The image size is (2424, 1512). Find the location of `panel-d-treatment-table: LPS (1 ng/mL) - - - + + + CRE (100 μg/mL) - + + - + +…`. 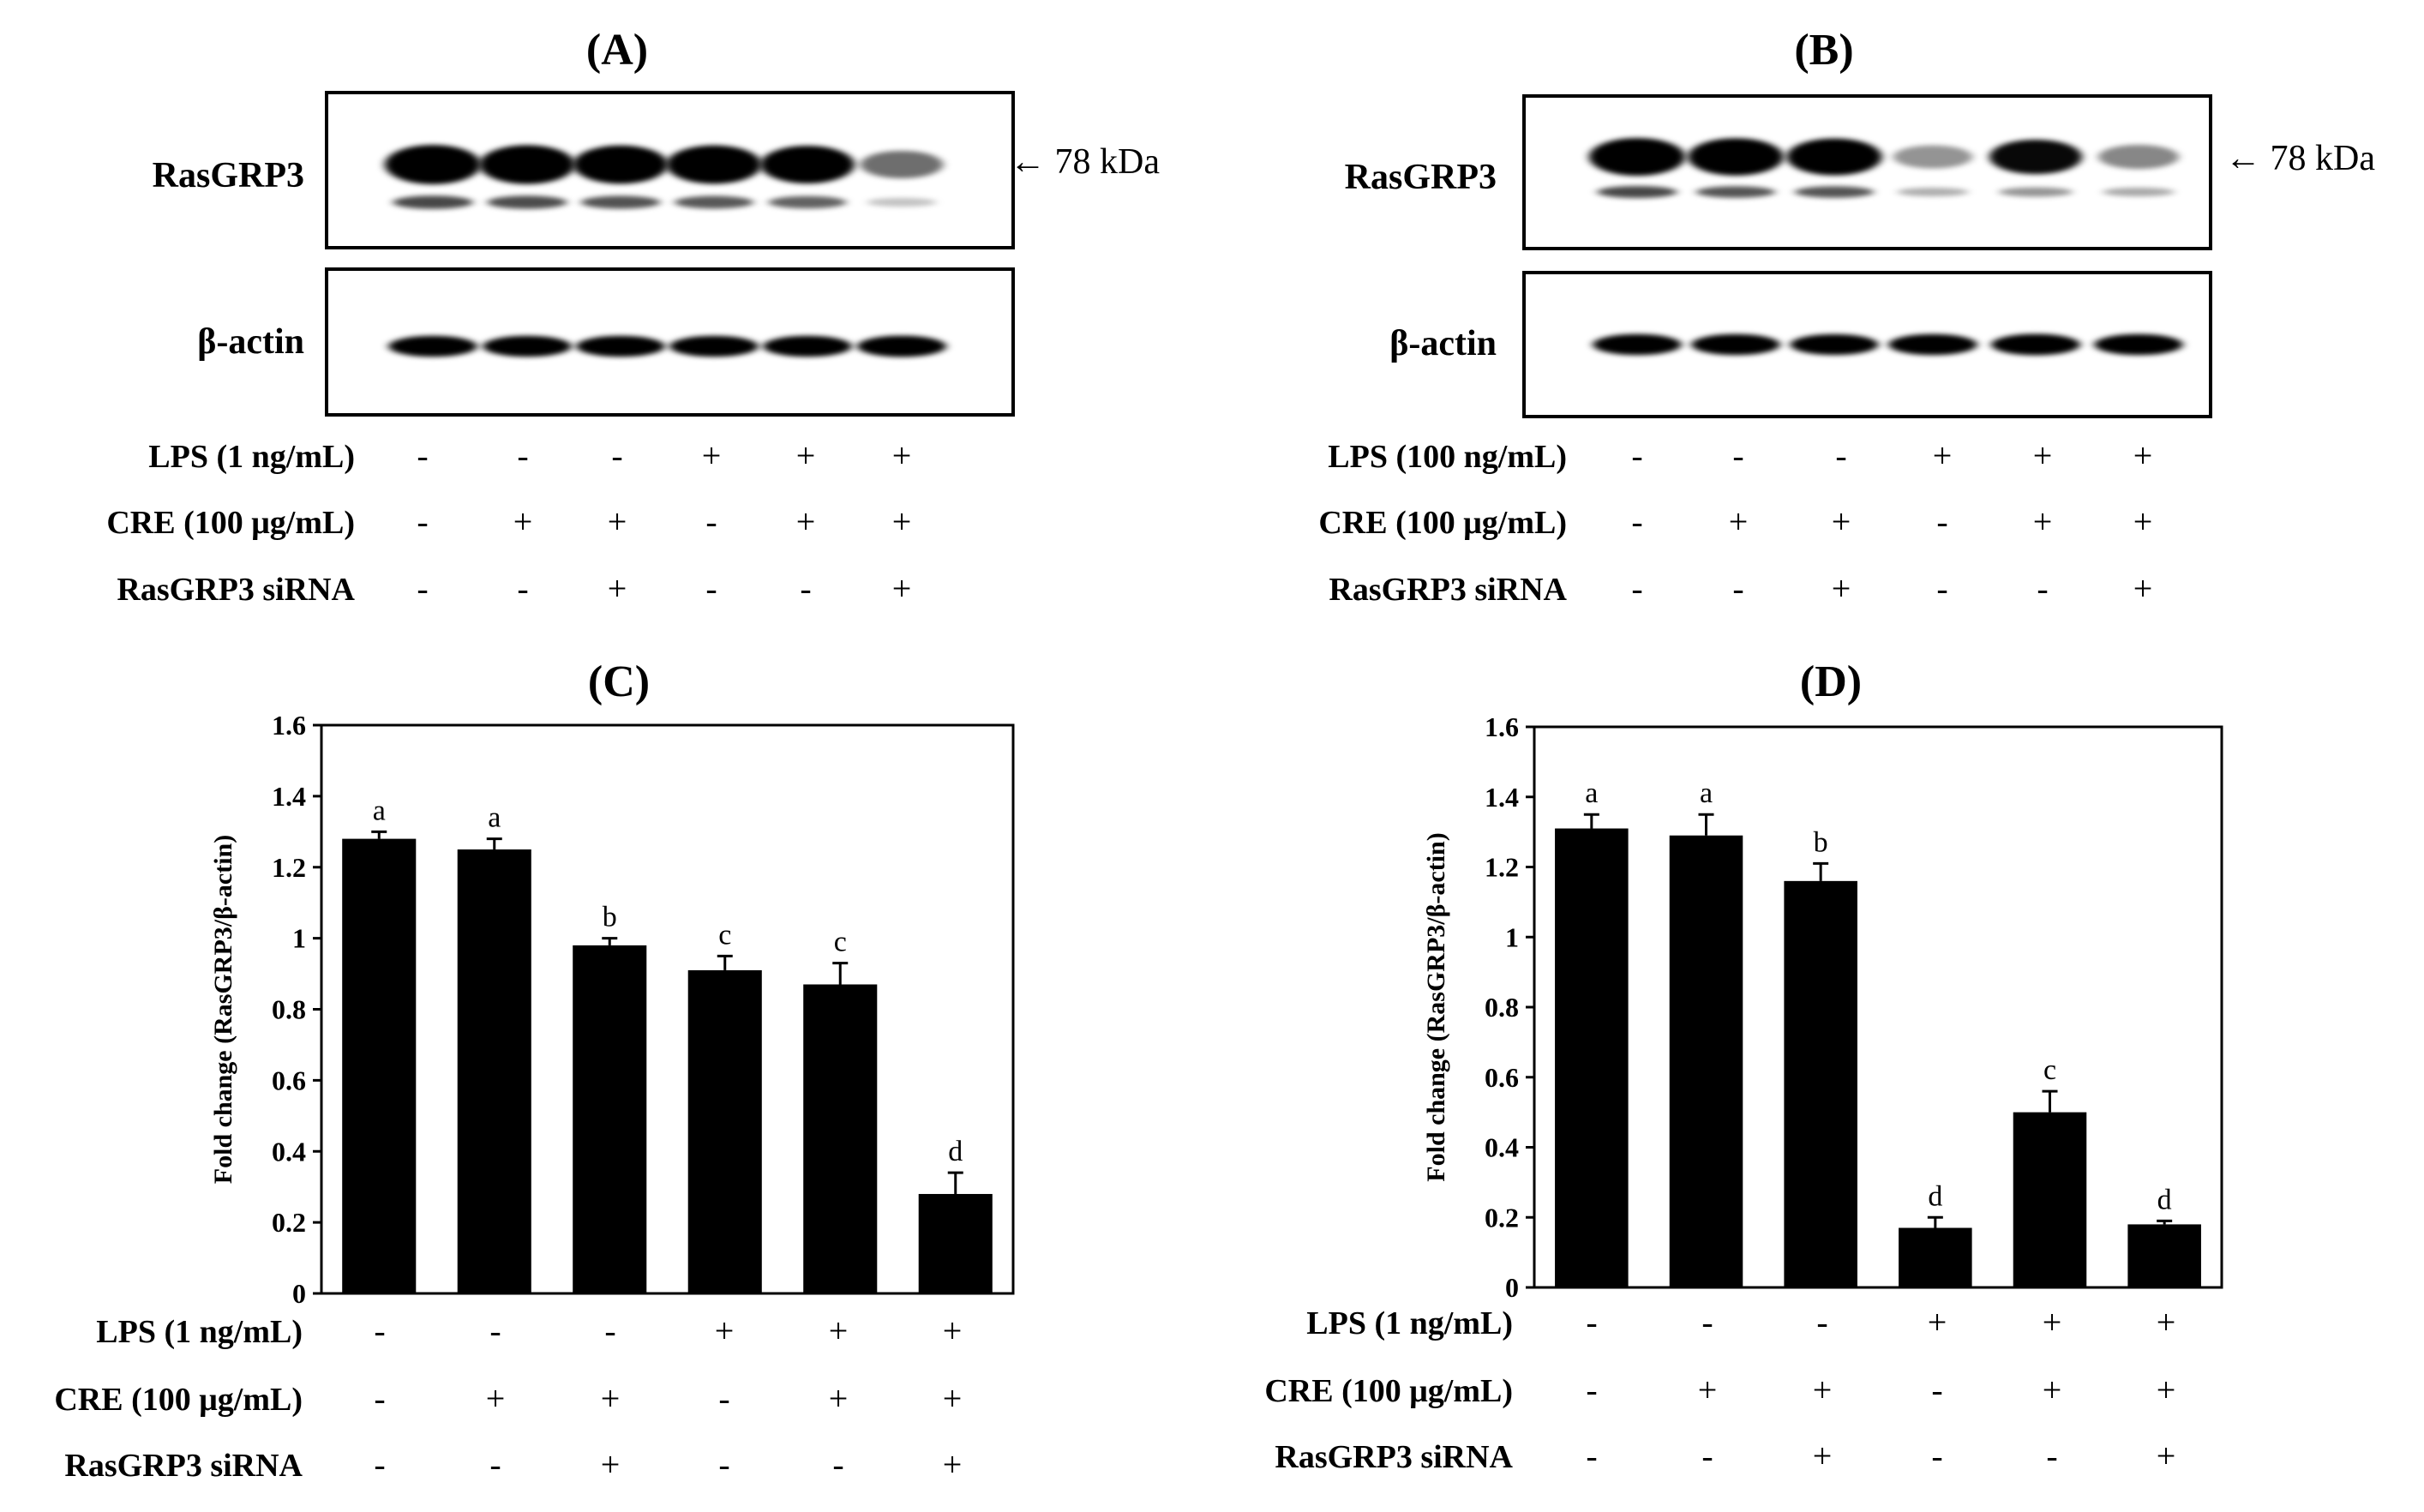

panel-d-treatment-table: LPS (1 ng/mL) - - - + + + CRE (100 μg/mL) - + + - + +… is located at coordinates (1719, 1389).